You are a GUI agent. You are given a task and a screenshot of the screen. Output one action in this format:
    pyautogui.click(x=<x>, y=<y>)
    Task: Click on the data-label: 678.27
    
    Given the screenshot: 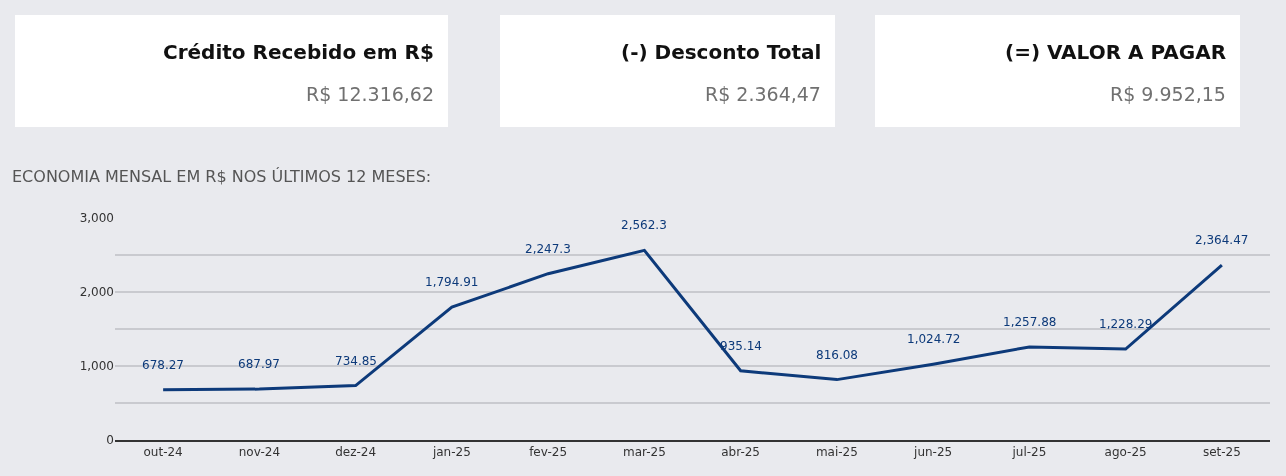 What is the action you would take?
    pyautogui.click(x=163, y=365)
    